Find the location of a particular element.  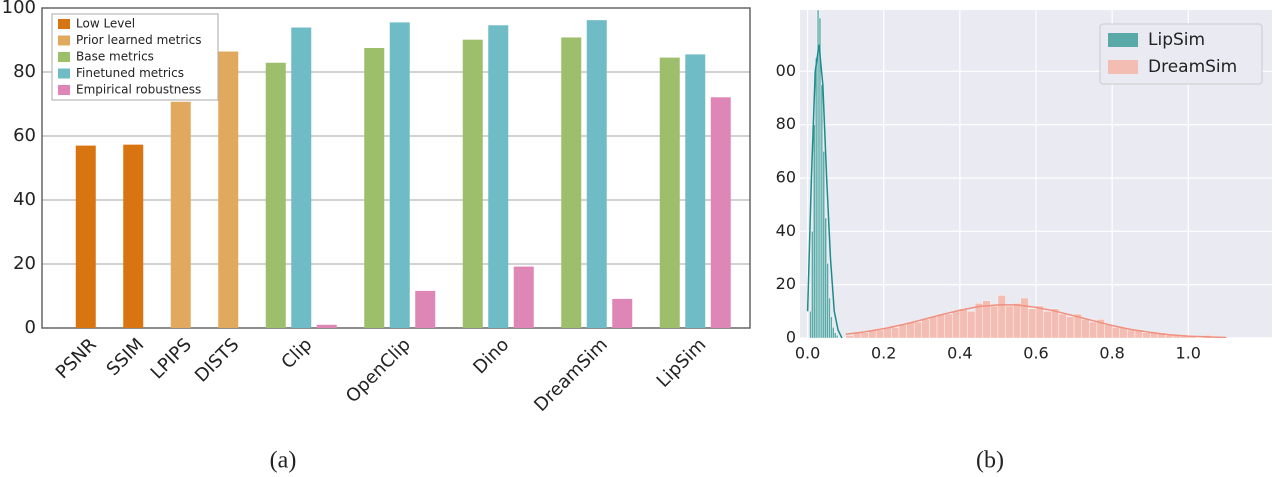

legend-label: Low Level is located at coordinates (105, 24).